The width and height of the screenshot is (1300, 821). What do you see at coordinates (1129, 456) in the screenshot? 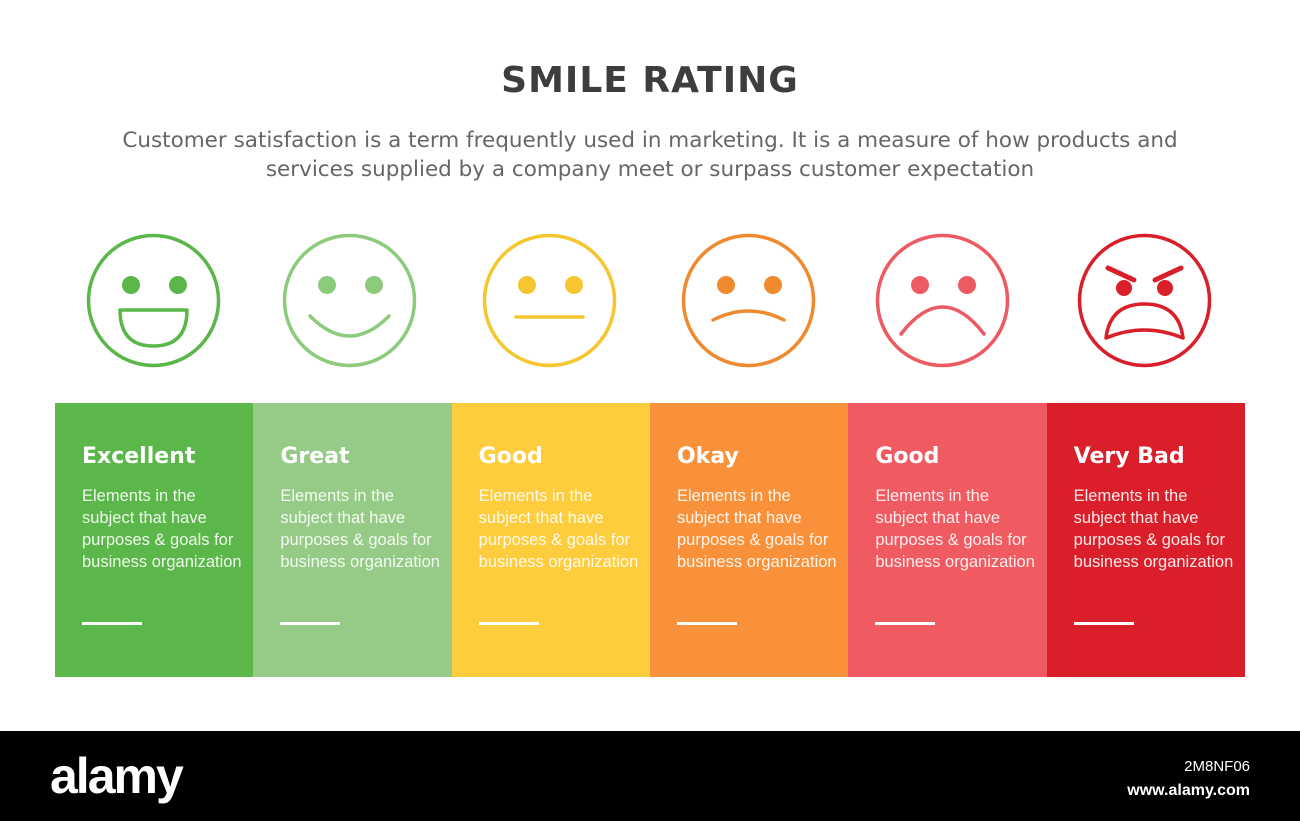
I see `rating-card-title: Very Bad` at bounding box center [1129, 456].